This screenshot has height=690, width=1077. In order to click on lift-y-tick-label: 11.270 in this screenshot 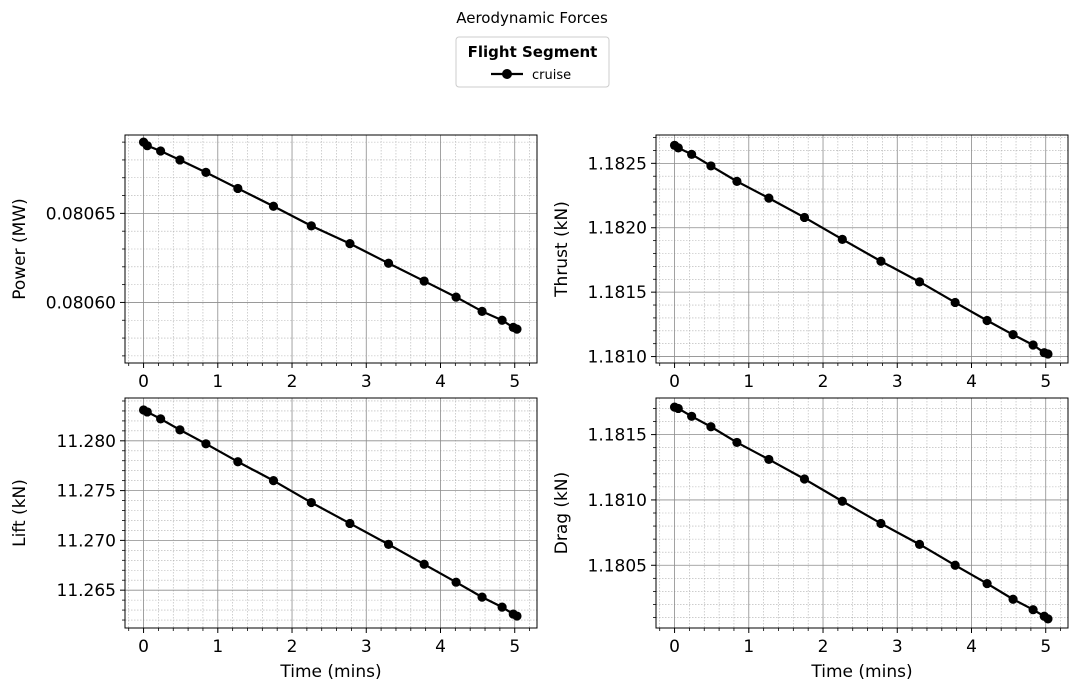, I will do `click(86, 541)`.